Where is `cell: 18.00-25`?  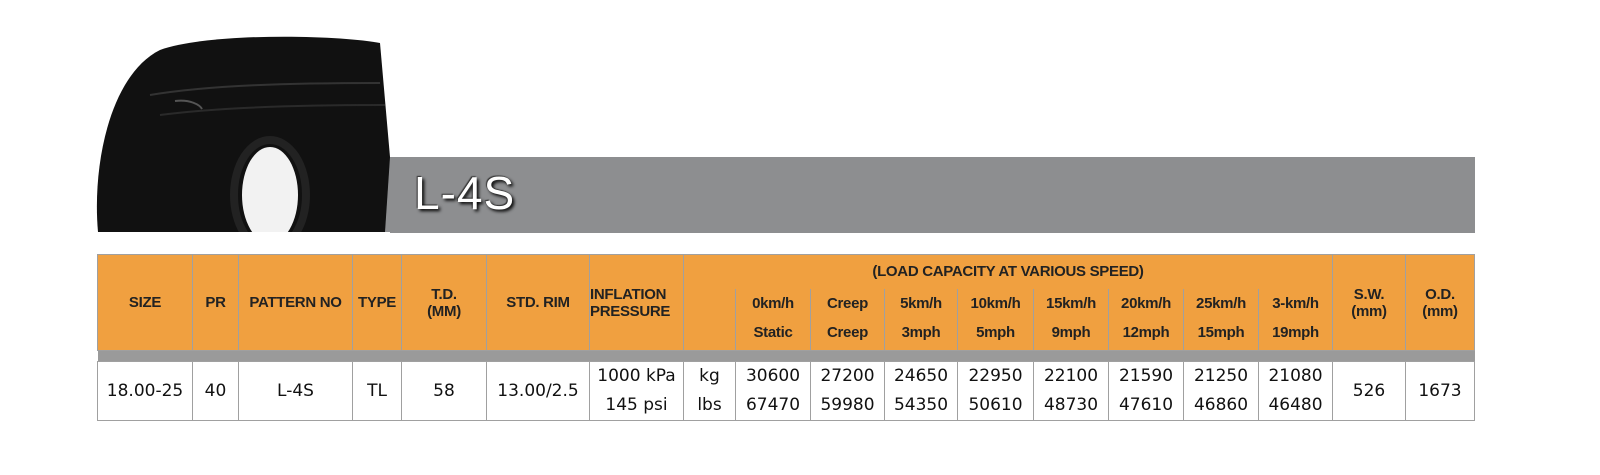
cell: 18.00-25 is located at coordinates (145, 391).